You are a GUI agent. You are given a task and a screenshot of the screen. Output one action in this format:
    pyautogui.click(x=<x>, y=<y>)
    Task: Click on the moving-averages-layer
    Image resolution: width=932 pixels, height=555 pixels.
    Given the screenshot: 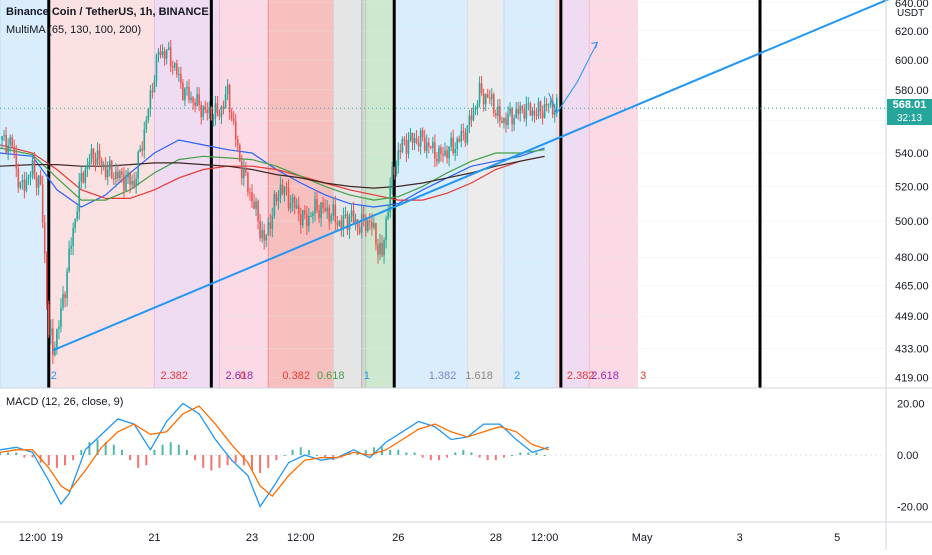 What is the action you would take?
    pyautogui.click(x=272, y=173)
    